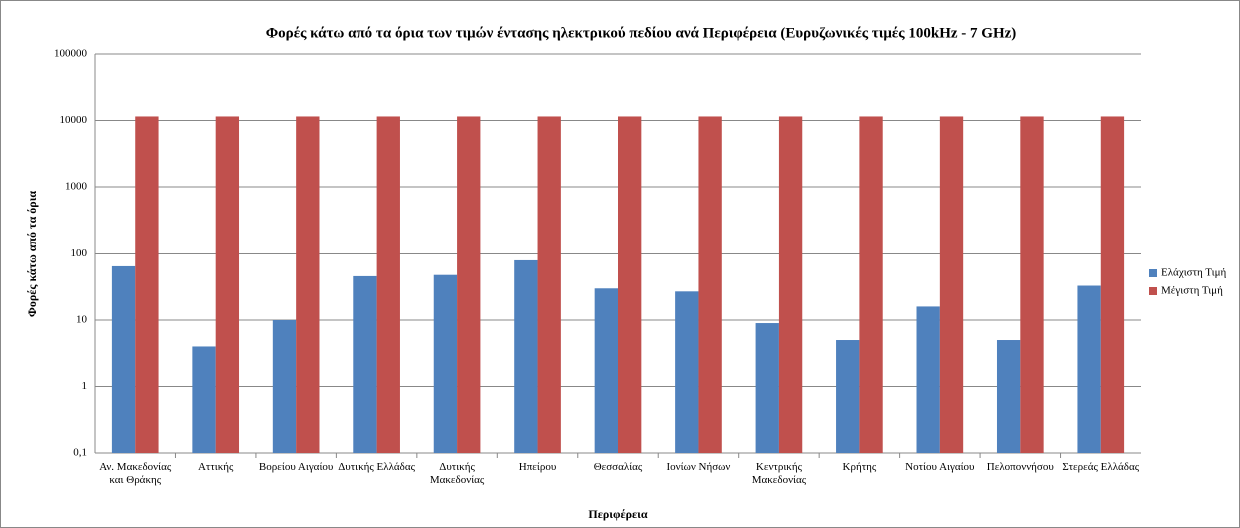 The image size is (1240, 528). I want to click on x-tick-label: Δυτικής Μακεδονίας, so click(457, 473).